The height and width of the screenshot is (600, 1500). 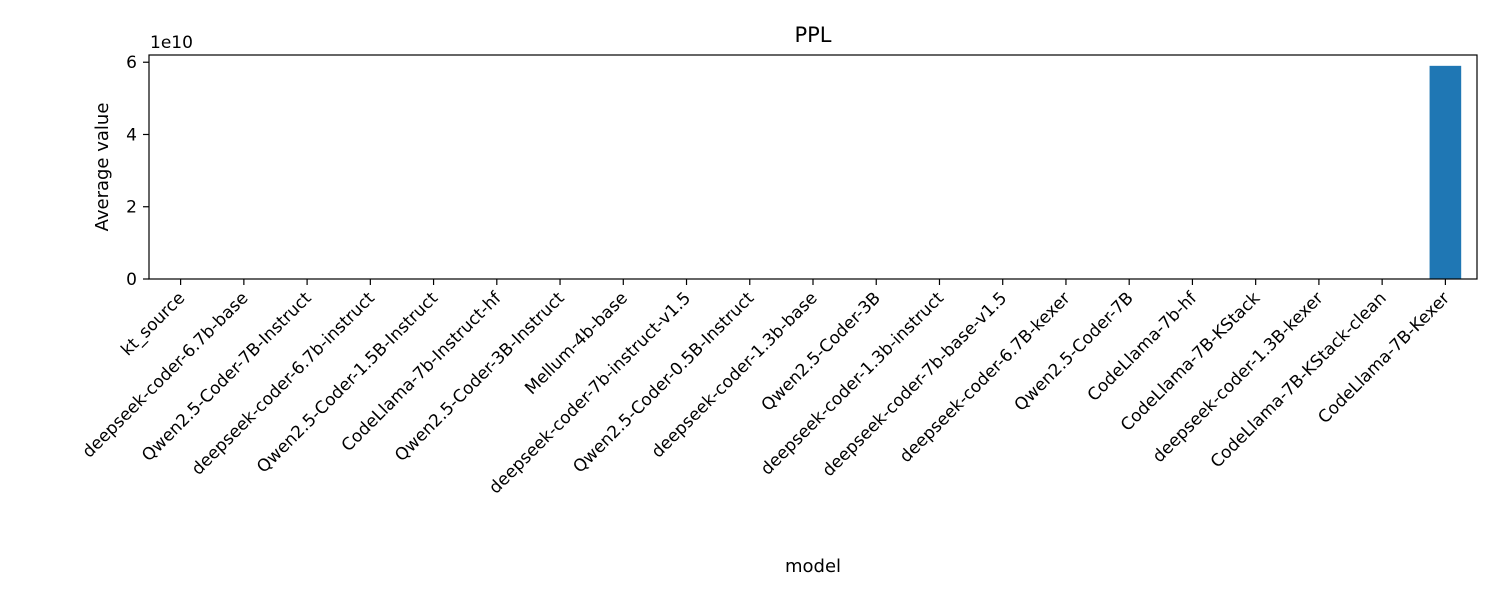 What do you see at coordinates (1384, 358) in the screenshot?
I see `x-tick-label: CodeLlama-7B-Kexer` at bounding box center [1384, 358].